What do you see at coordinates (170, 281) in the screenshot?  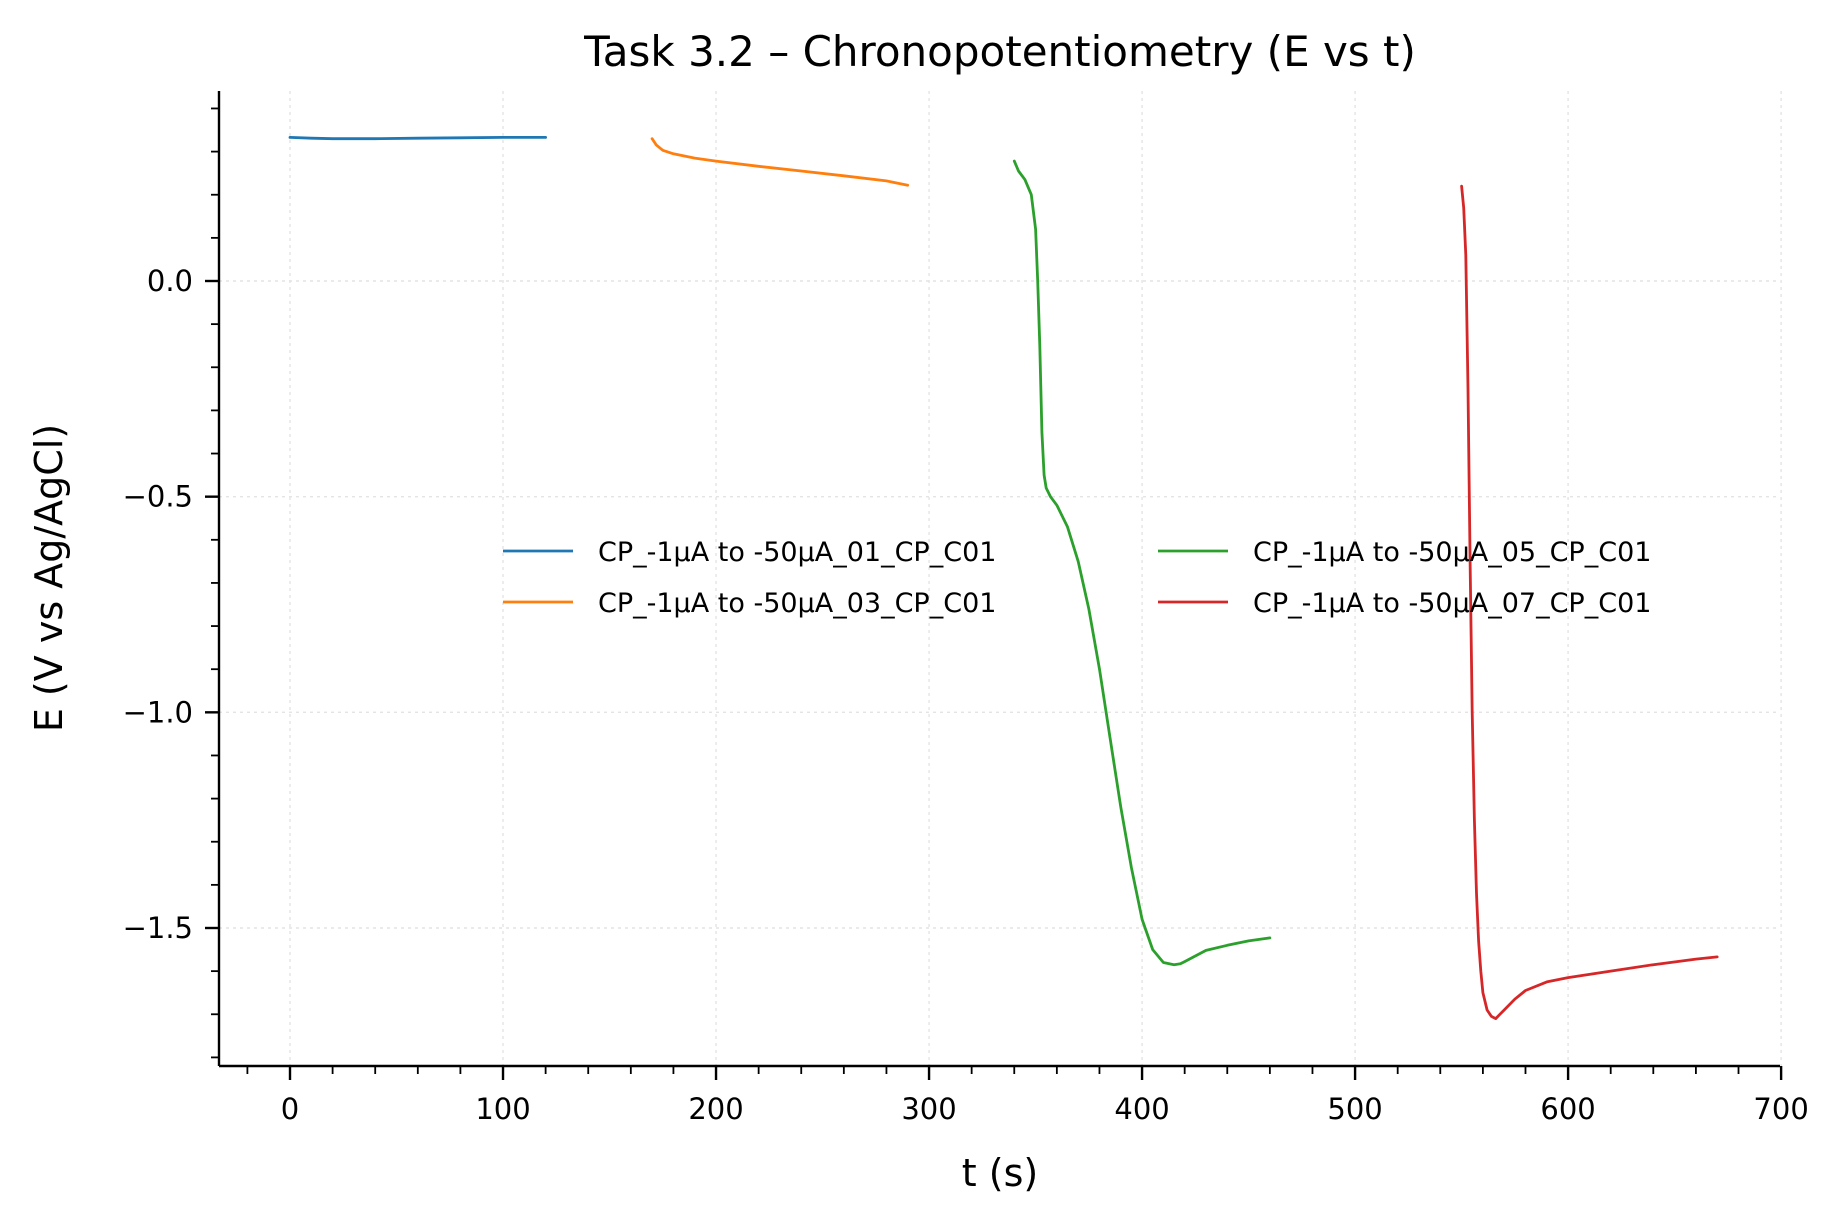 I see `y-tick-label: 0.0` at bounding box center [170, 281].